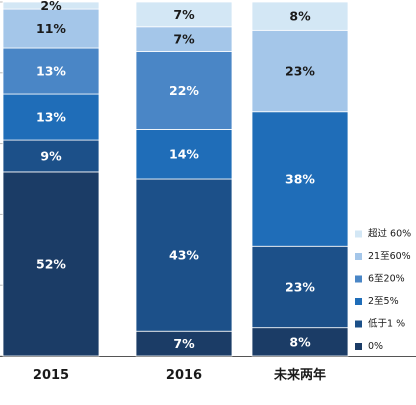  I want to click on data-label-2-2: 38%, so click(300, 179).